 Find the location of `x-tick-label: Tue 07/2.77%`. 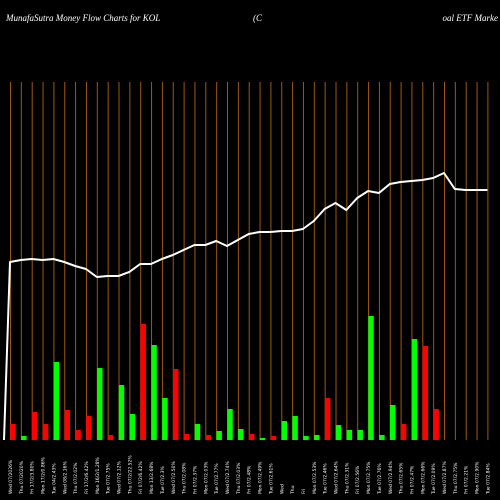

x-tick-label: Tue 07/2.77% is located at coordinates (217, 479).